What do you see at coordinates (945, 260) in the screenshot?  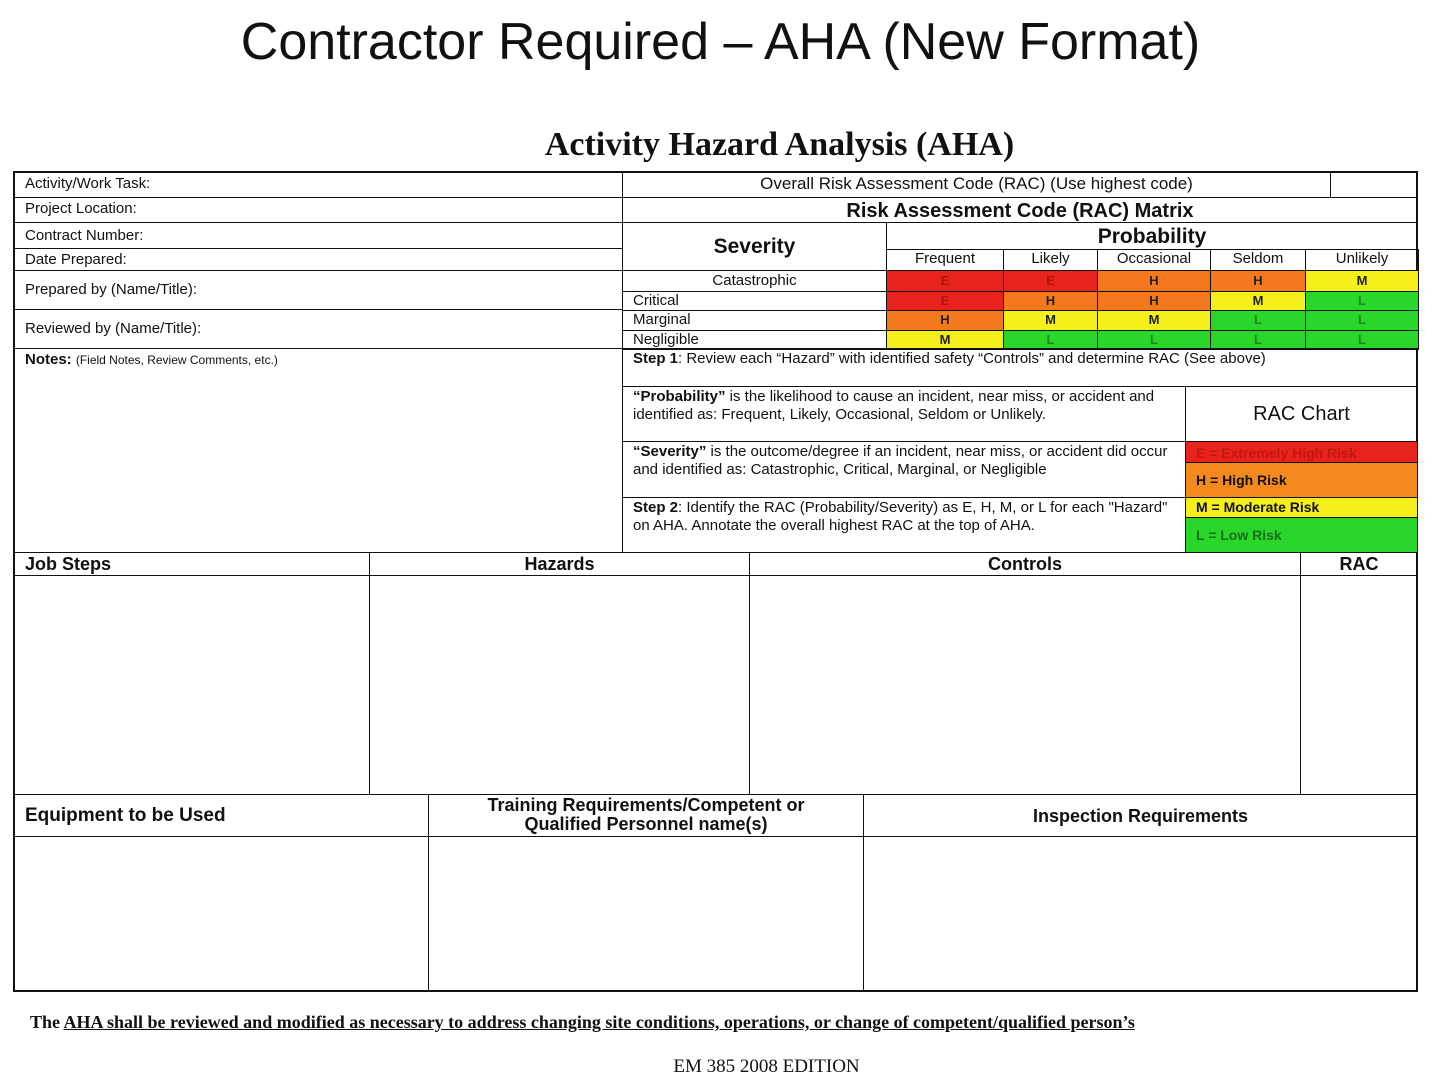 I see `probability-frequent: Frequent` at bounding box center [945, 260].